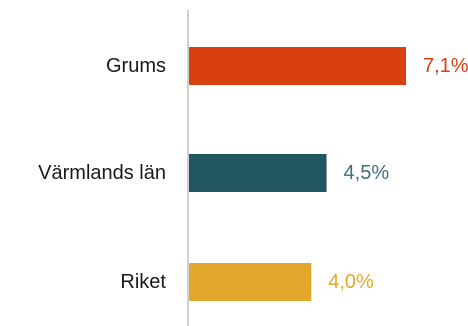  I want to click on category-label: Riket, so click(143, 282).